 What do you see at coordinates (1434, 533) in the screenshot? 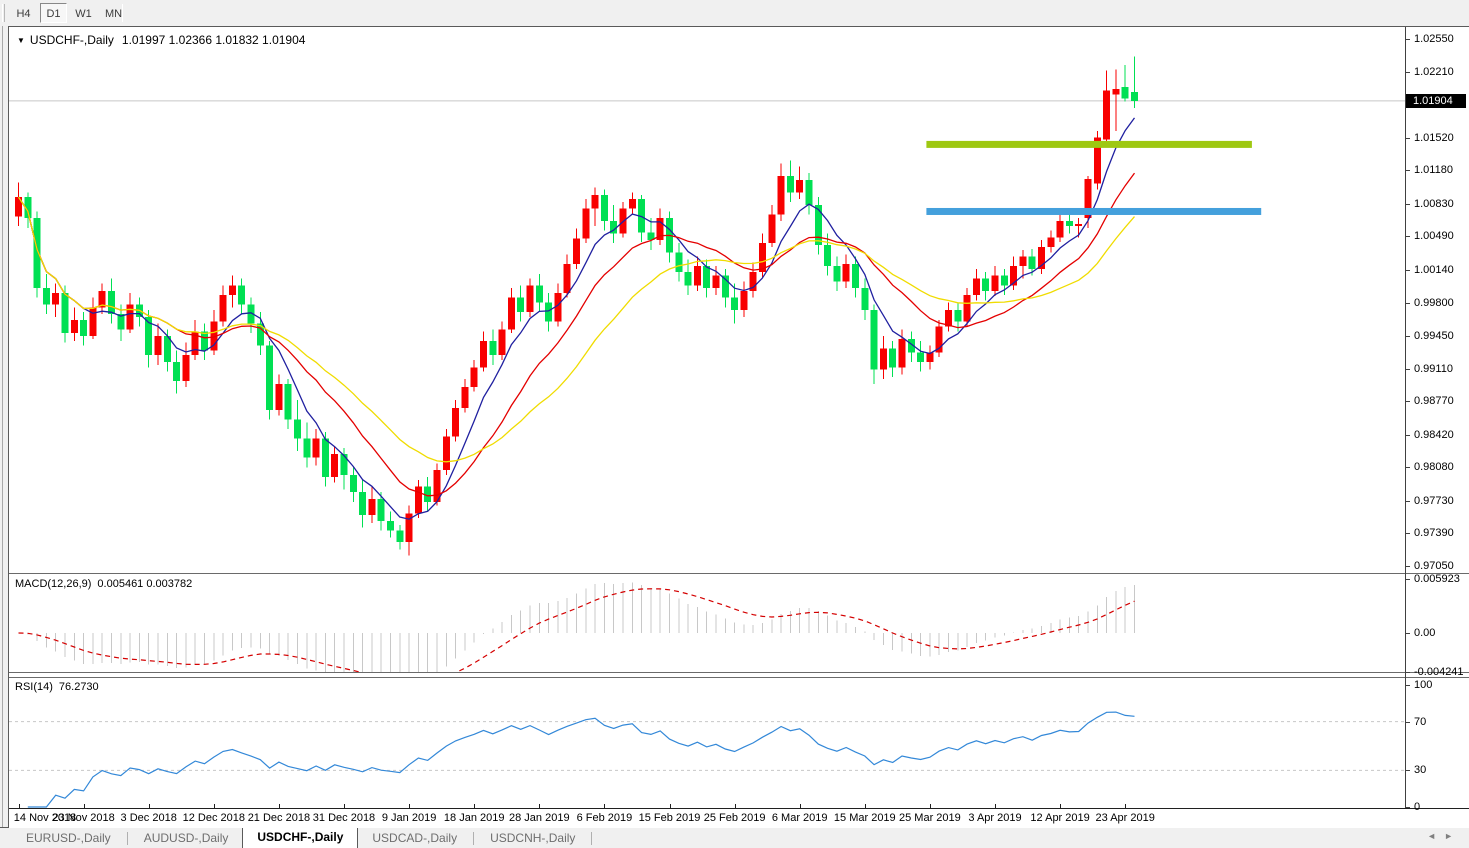
I see `price-tick-label: 0.97390` at bounding box center [1434, 533].